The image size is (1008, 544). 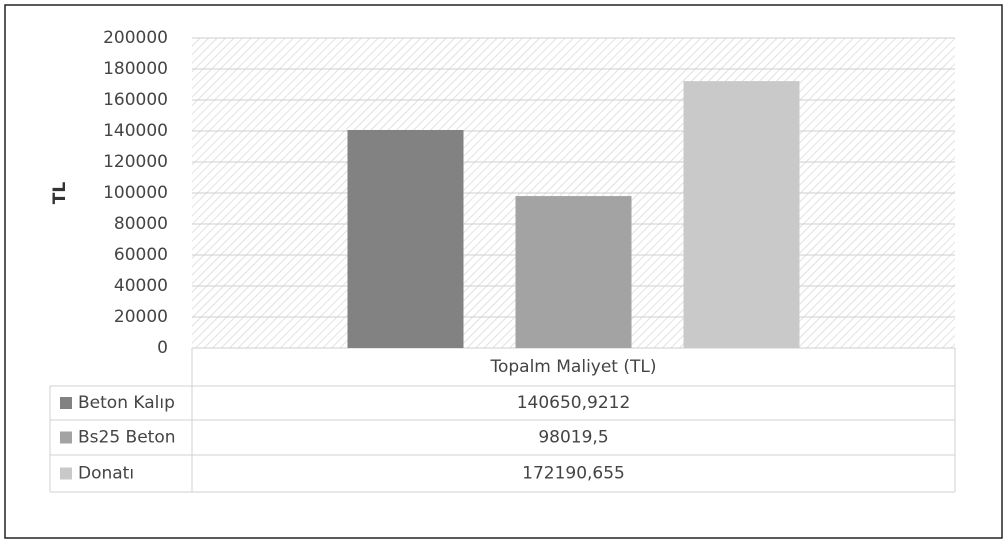 What do you see at coordinates (135, 100) in the screenshot?
I see `y-tick-label: 160000` at bounding box center [135, 100].